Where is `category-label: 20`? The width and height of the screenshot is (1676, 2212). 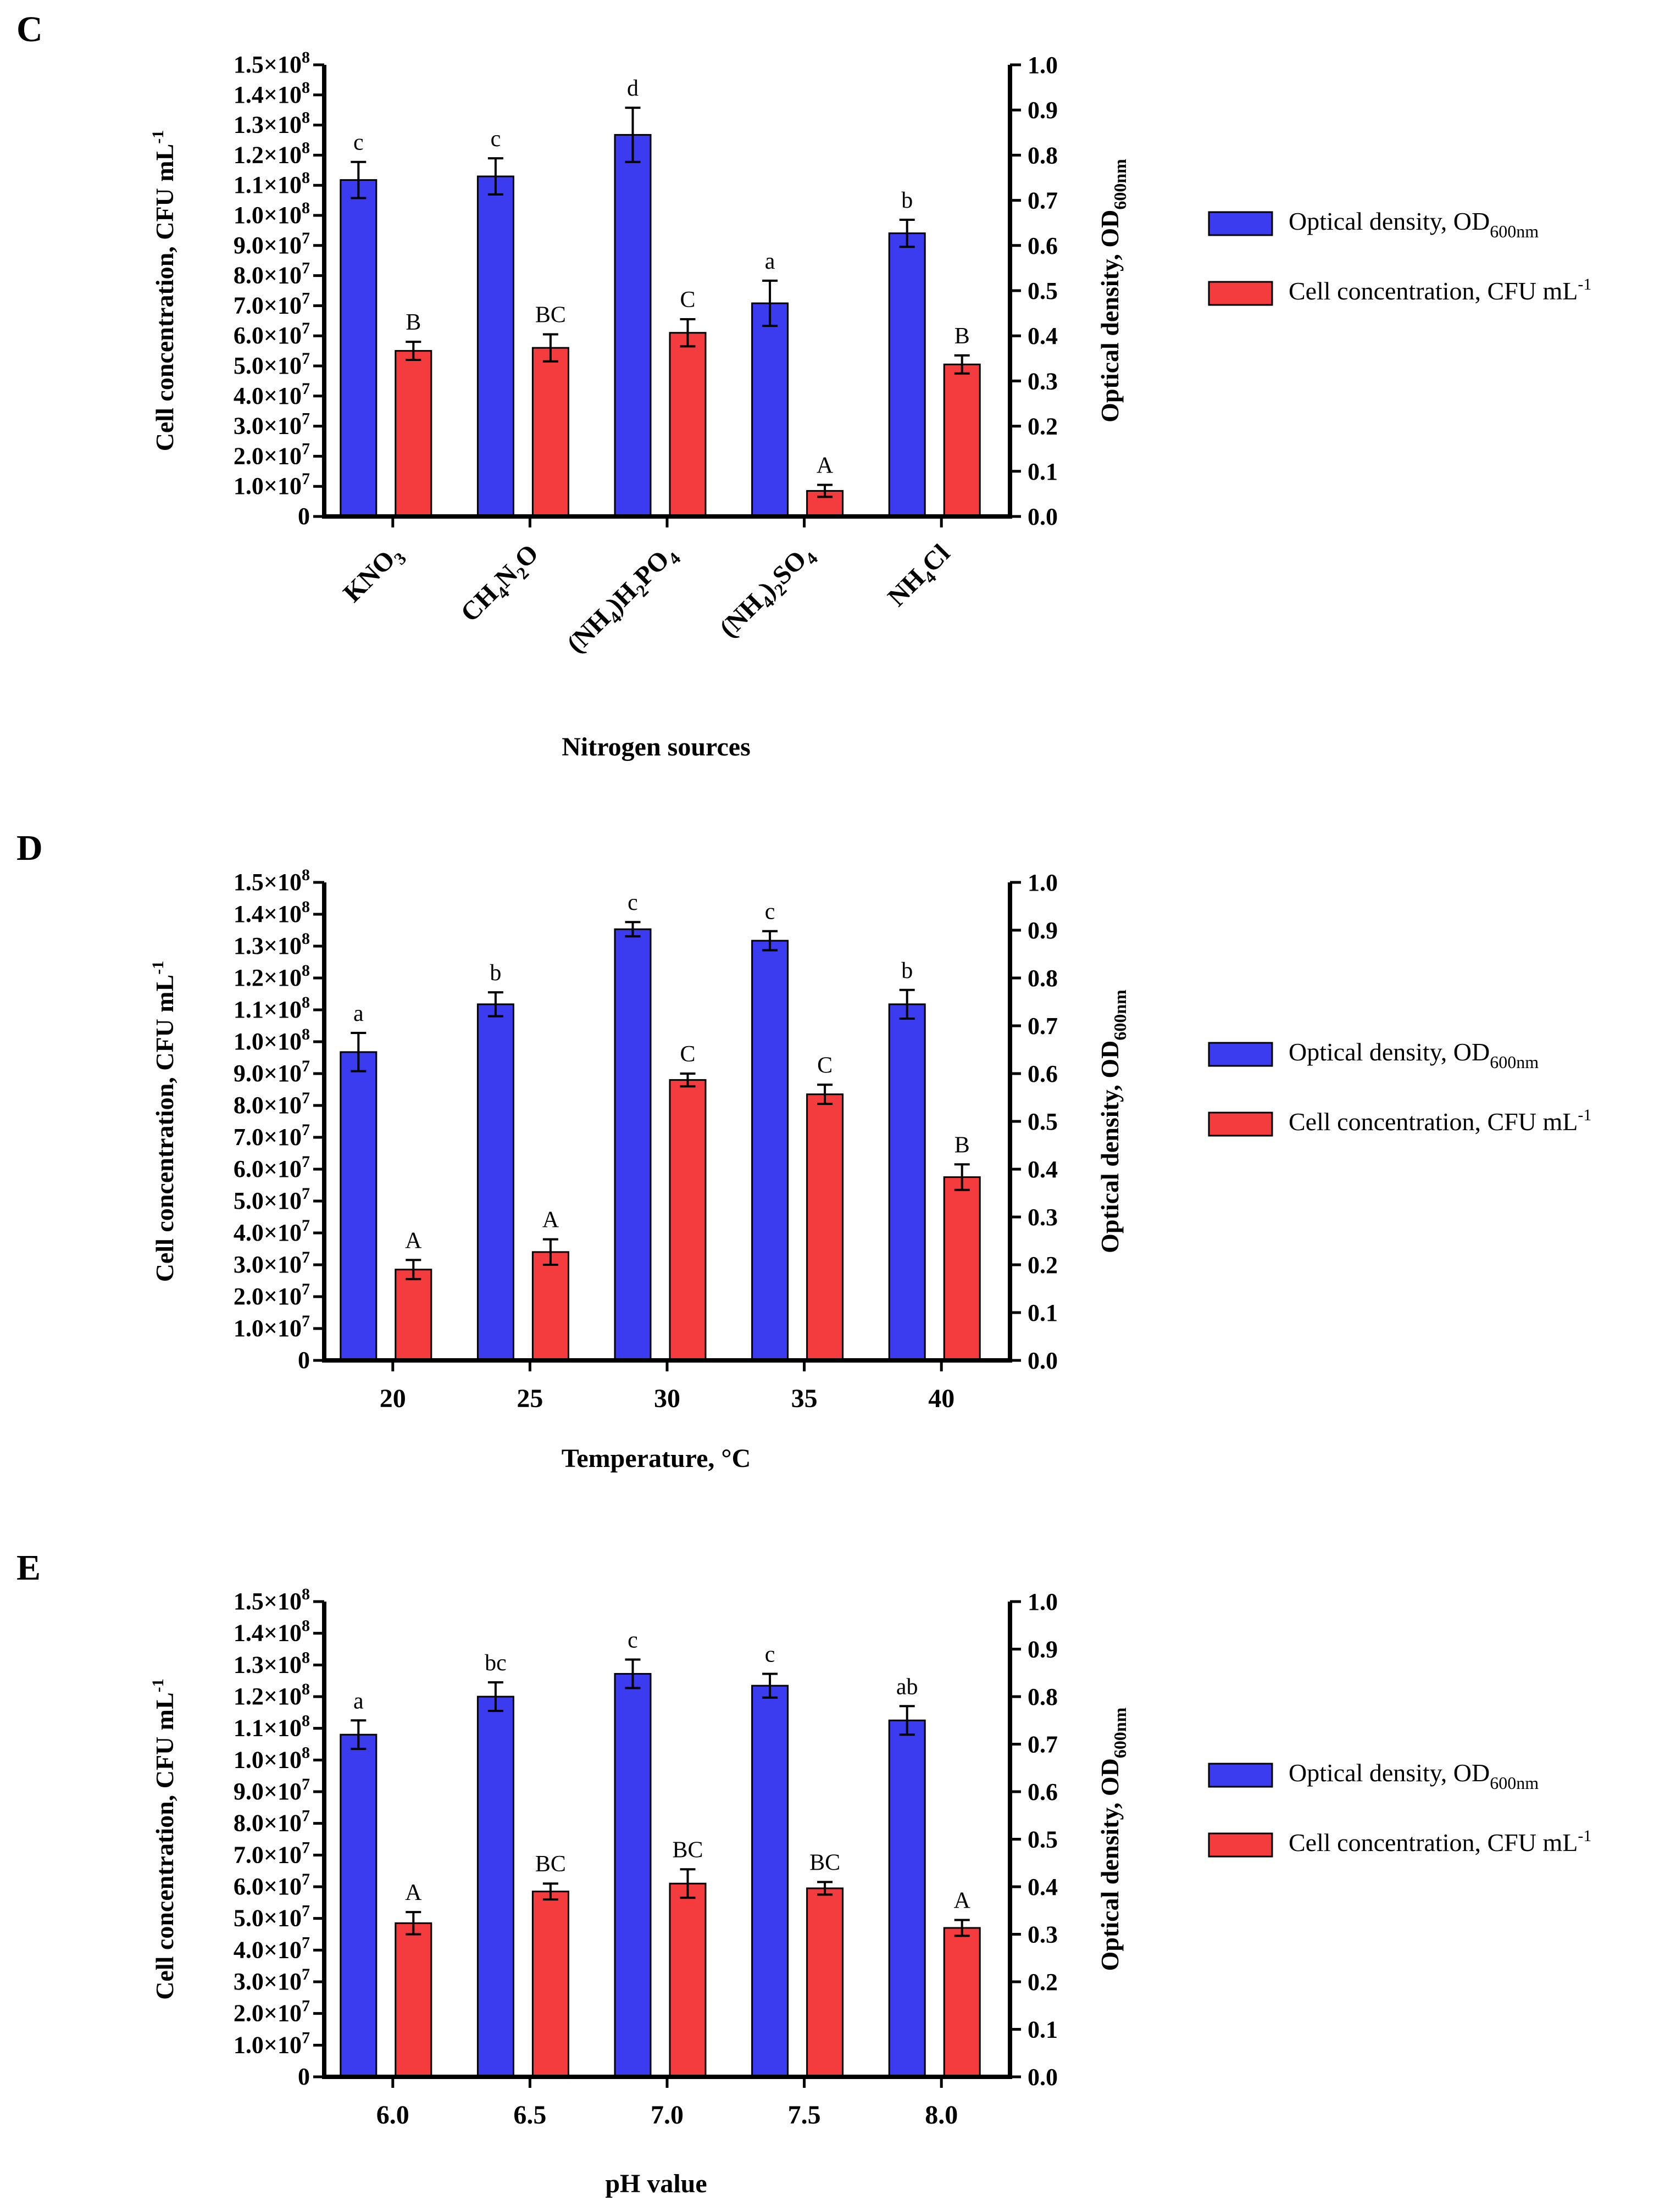 category-label: 20 is located at coordinates (393, 1398).